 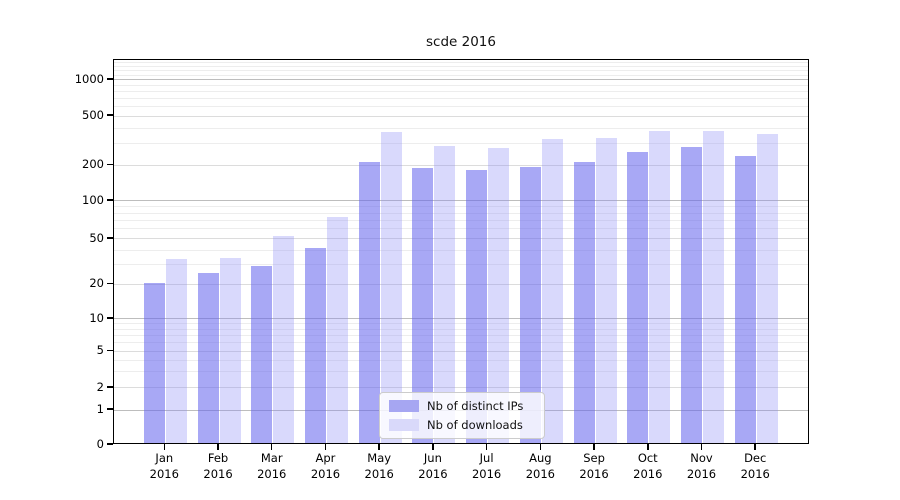 I want to click on x-tick-label: May 2016, so click(x=379, y=466).